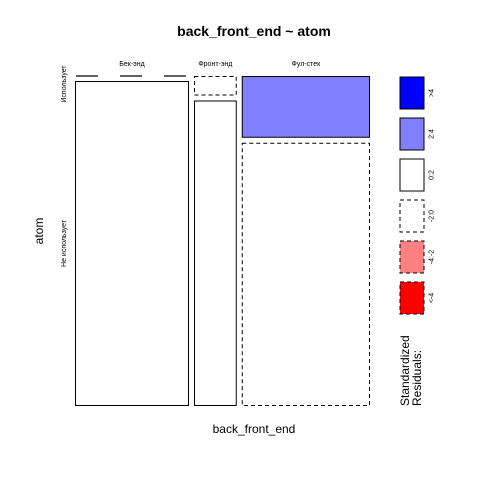  I want to click on x-tick-фронт-энд: Фронт-энд, so click(215, 64).